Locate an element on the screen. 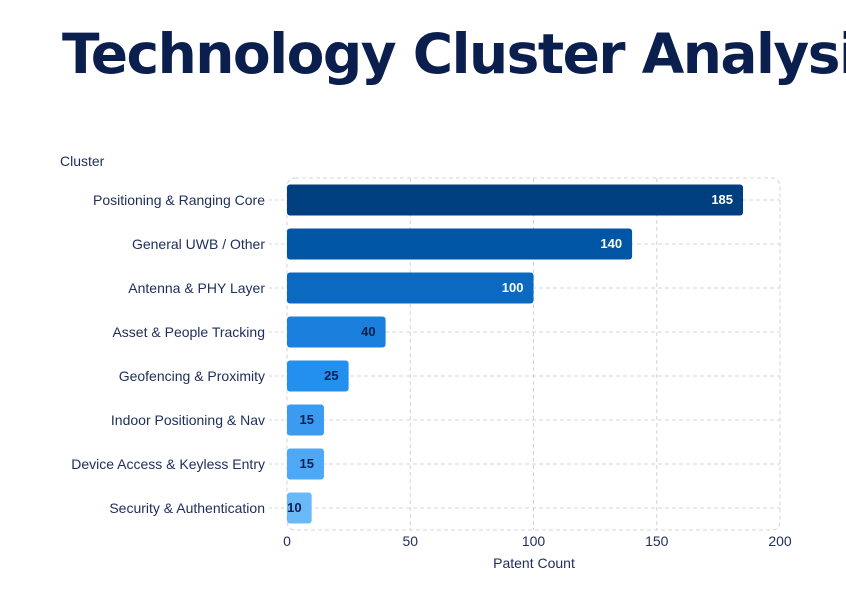 The width and height of the screenshot is (846, 596). category-label: General UWB / Other is located at coordinates (198, 244).